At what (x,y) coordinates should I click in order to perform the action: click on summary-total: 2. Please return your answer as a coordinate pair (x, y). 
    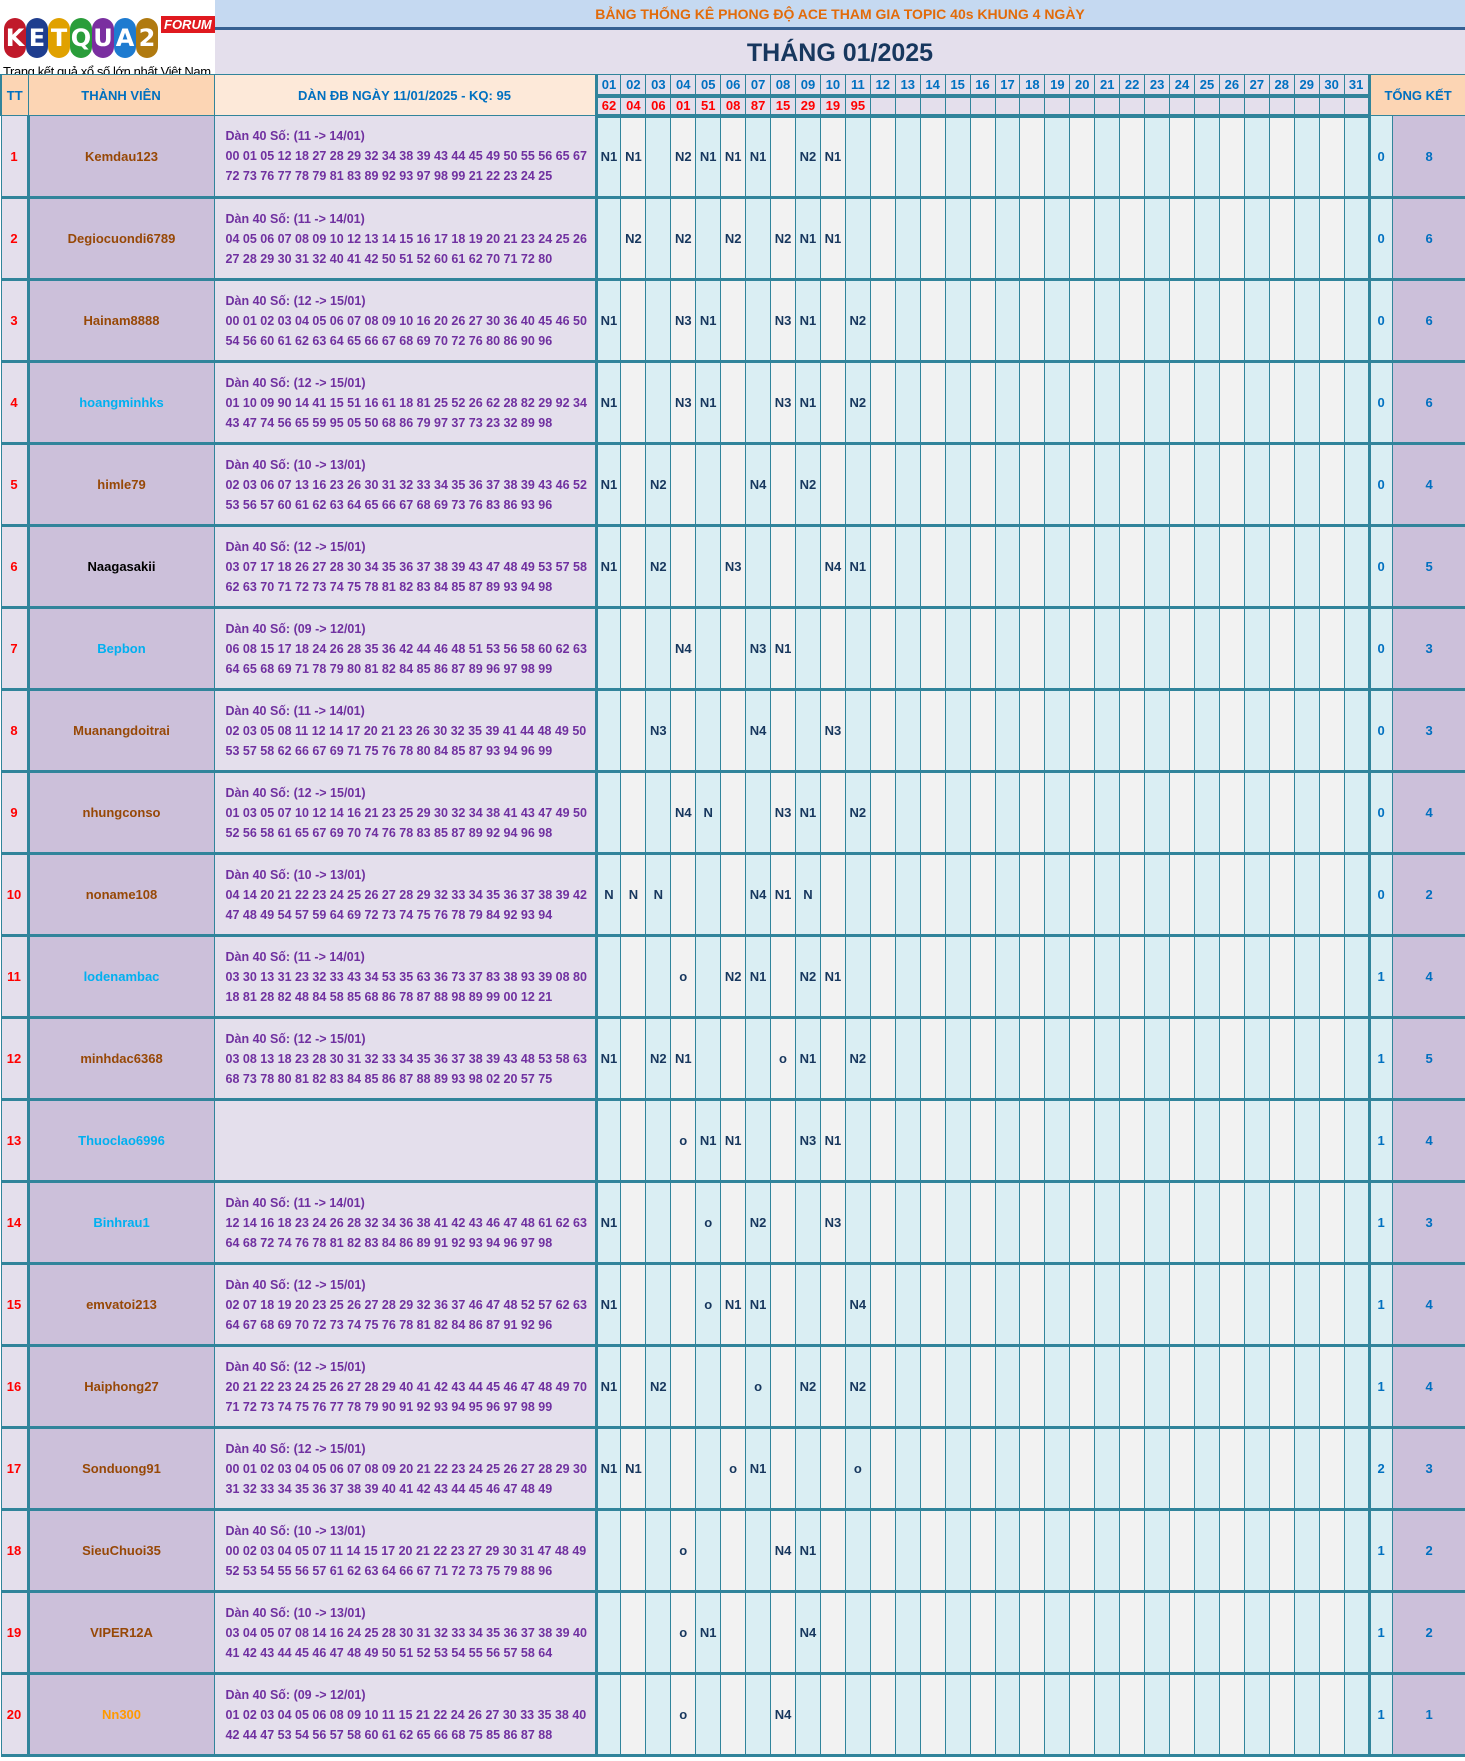
    Looking at the image, I should click on (1428, 895).